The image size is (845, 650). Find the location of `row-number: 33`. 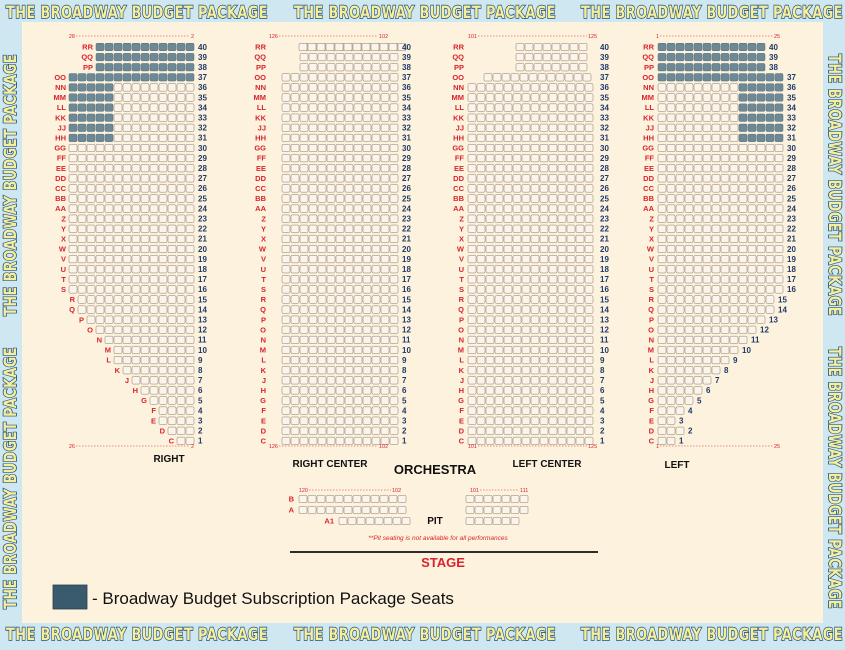

row-number: 33 is located at coordinates (406, 118).